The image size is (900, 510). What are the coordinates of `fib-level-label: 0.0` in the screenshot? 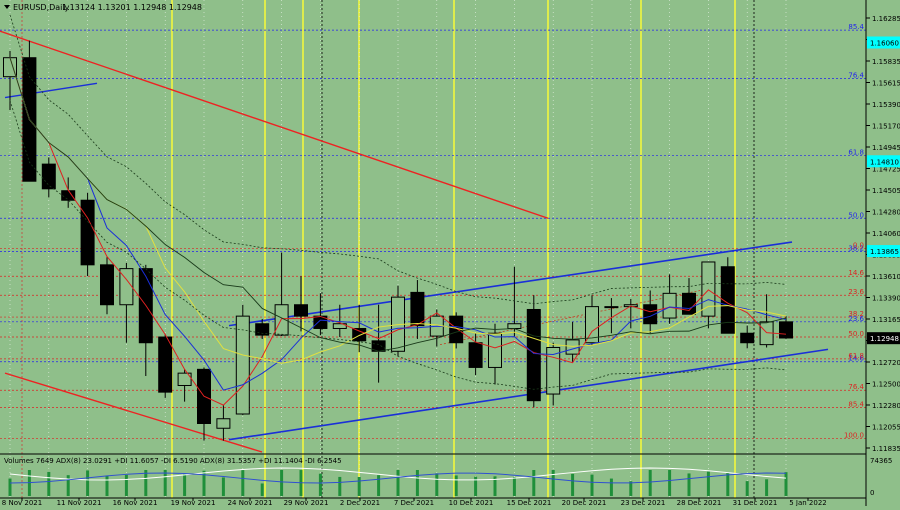 It's located at (858, 246).